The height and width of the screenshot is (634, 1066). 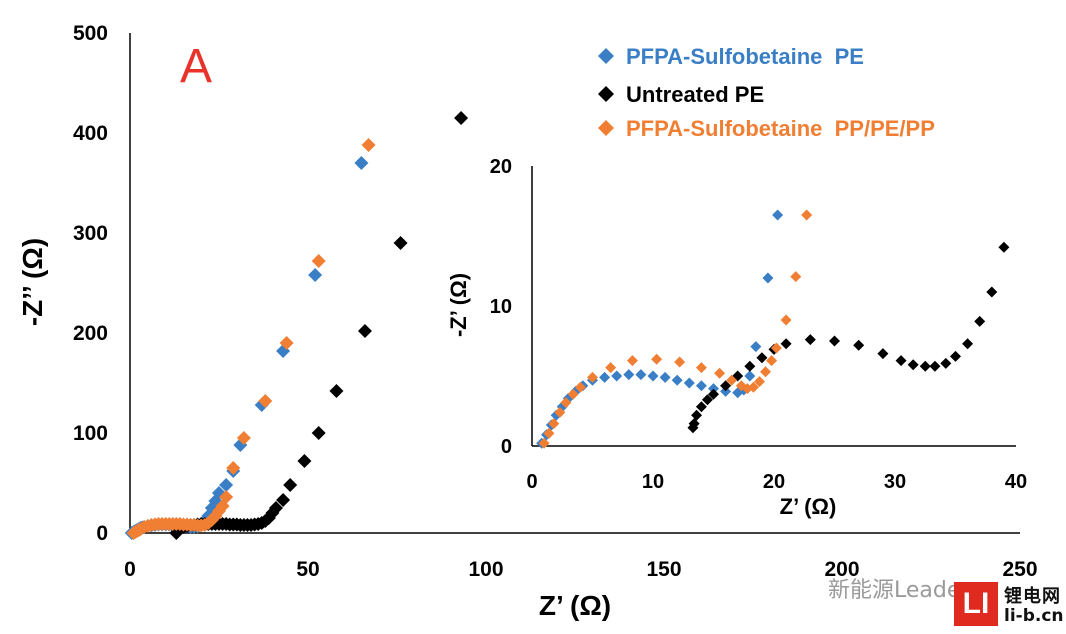 What do you see at coordinates (899, 590) in the screenshot?
I see `watermark-text: 新能源Leader` at bounding box center [899, 590].